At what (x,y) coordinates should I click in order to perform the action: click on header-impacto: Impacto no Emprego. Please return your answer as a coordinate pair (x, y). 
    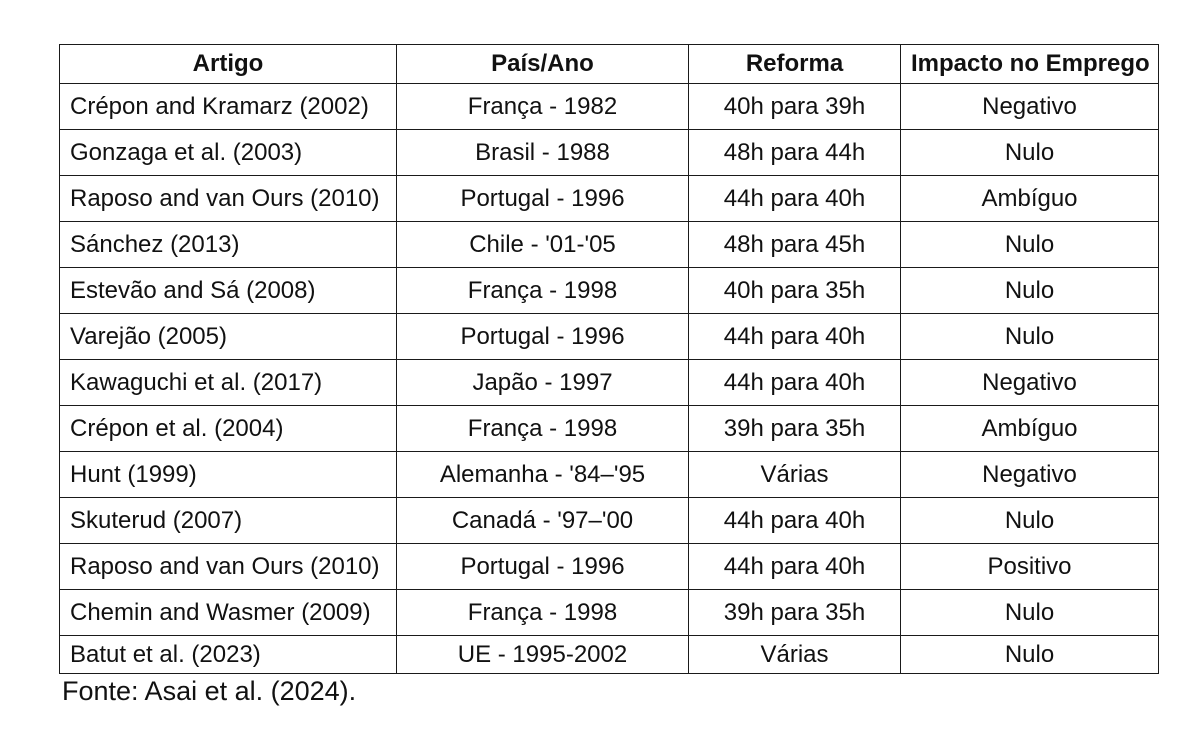
    Looking at the image, I should click on (1029, 64).